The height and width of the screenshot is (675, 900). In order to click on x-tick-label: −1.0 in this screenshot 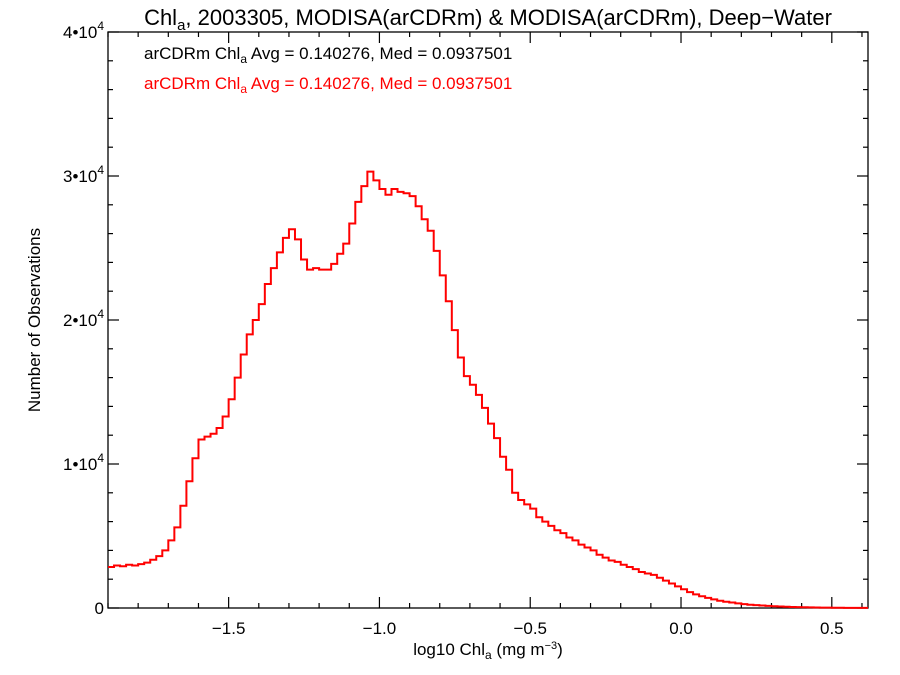, I will do `click(380, 628)`.